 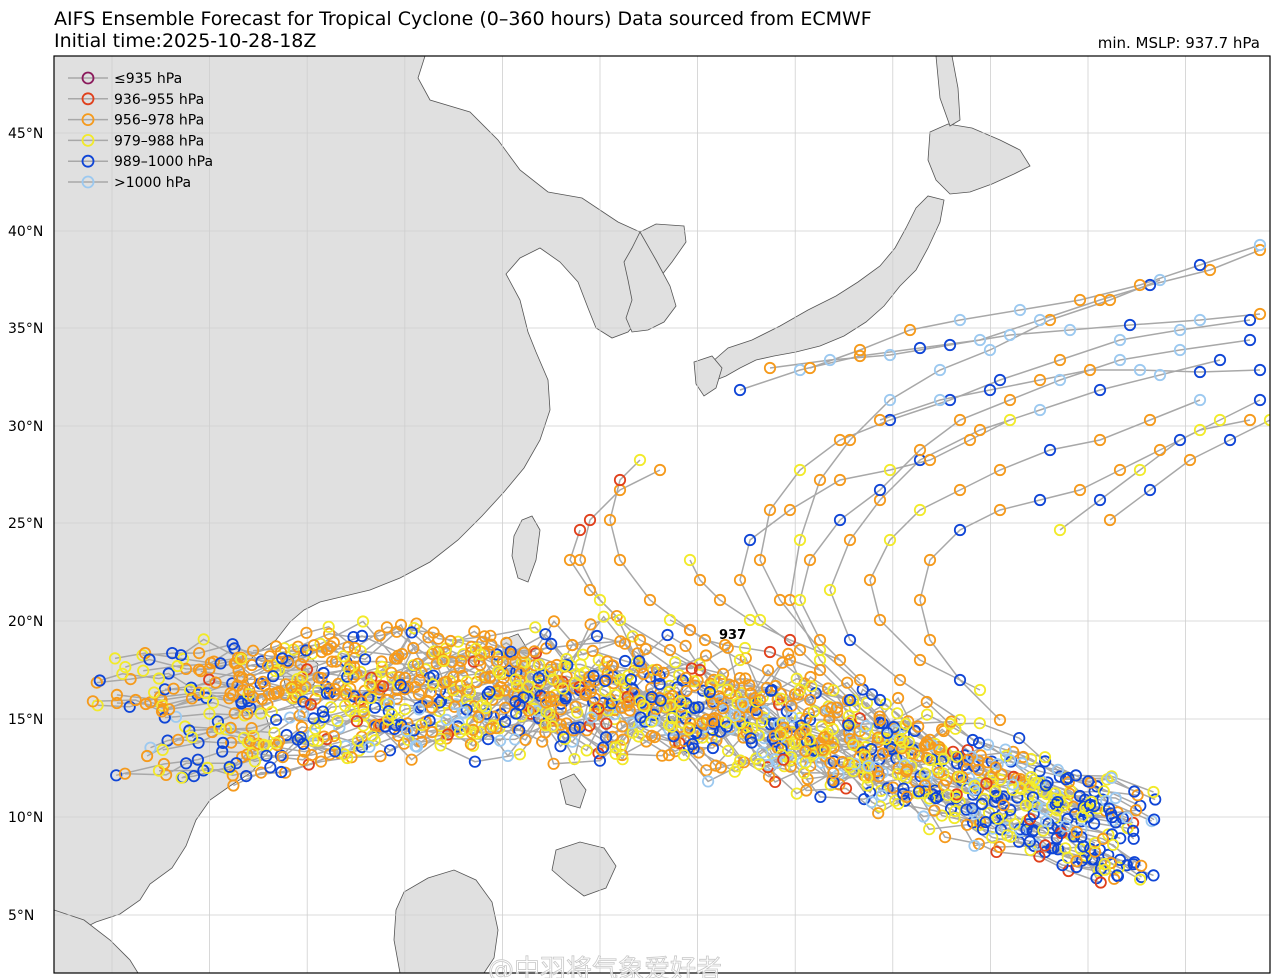 What do you see at coordinates (159, 100) in the screenshot?
I see `legend-label: 936–955 hPa` at bounding box center [159, 100].